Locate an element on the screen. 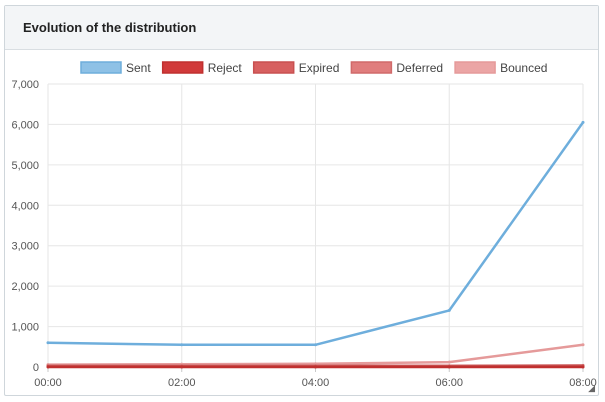 The height and width of the screenshot is (402, 605). y-tick-label: 7,000 is located at coordinates (25, 85).